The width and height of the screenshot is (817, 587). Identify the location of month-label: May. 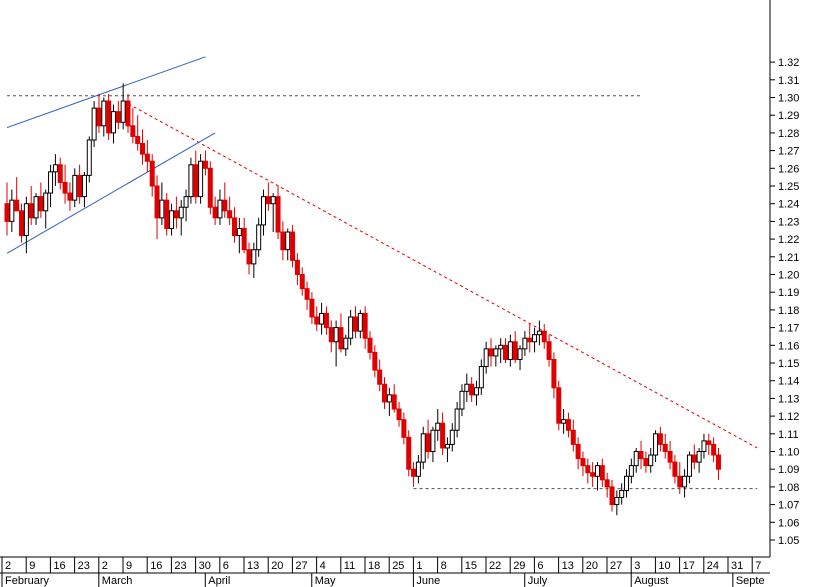
(325, 581).